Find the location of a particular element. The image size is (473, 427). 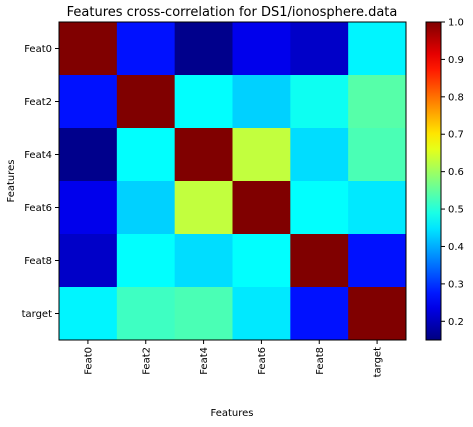

colorbar-tick-label: 1.0 is located at coordinates (456, 23).